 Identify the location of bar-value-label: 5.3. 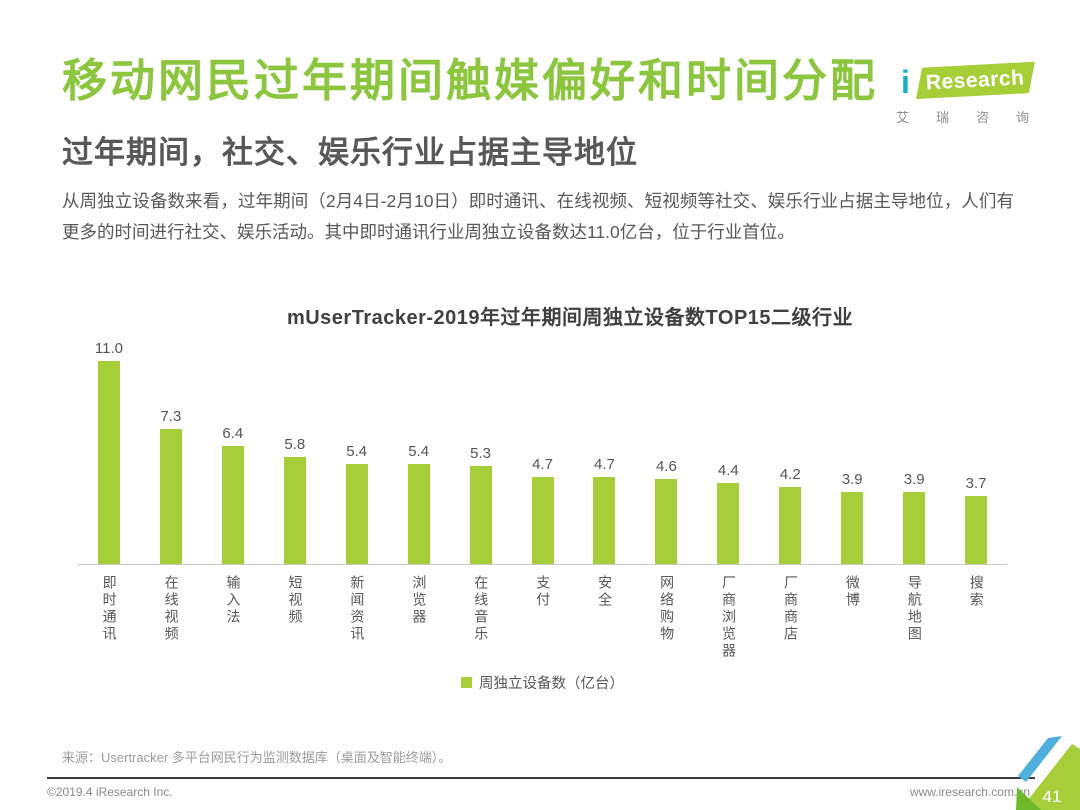
(481, 454).